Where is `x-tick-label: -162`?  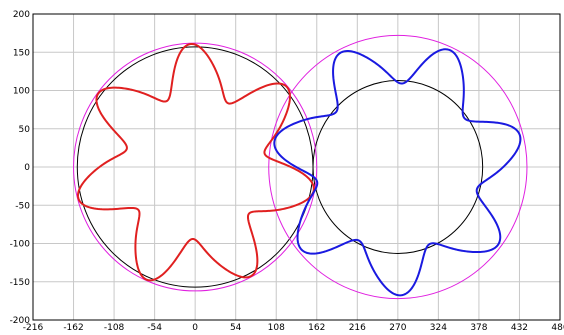
x-tick-label: -162 is located at coordinates (73, 328).